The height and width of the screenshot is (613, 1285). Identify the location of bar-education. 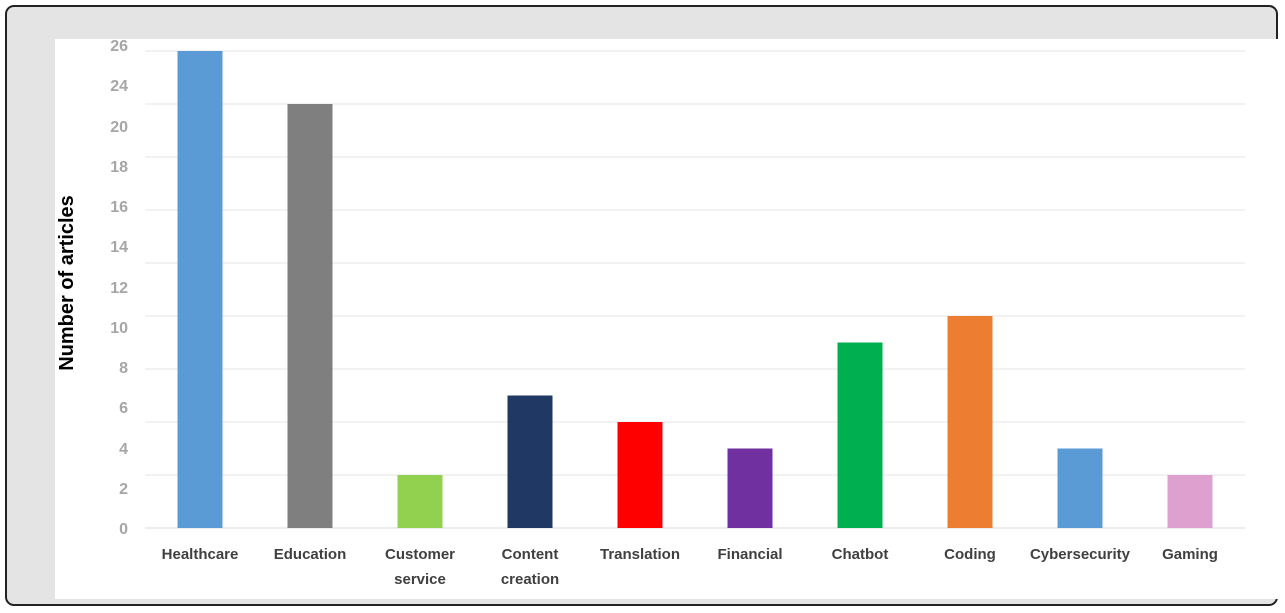
(310, 316).